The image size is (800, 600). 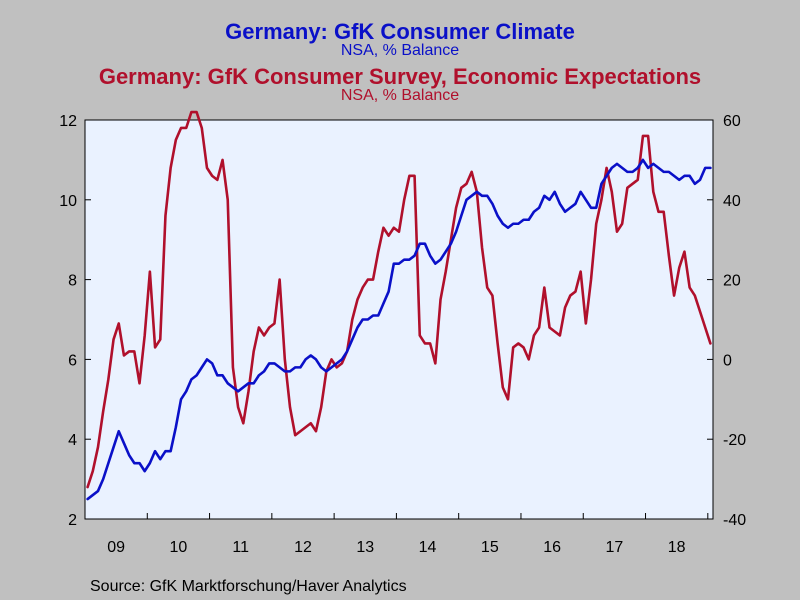 What do you see at coordinates (400, 50) in the screenshot?
I see `chart-subtitle-primary: NSA, % Balance` at bounding box center [400, 50].